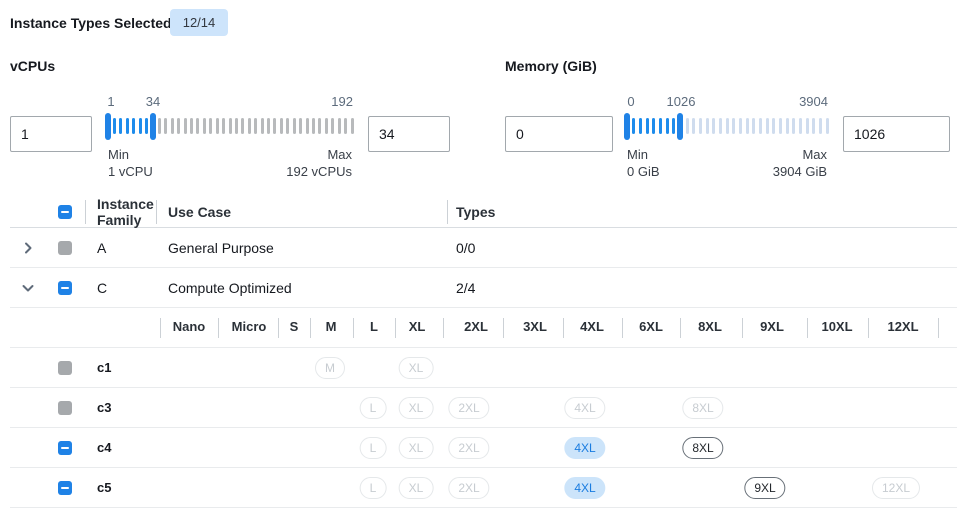 This screenshot has height=510, width=957. Describe the element at coordinates (814, 154) in the screenshot. I see `memory-max-label: Max` at that location.